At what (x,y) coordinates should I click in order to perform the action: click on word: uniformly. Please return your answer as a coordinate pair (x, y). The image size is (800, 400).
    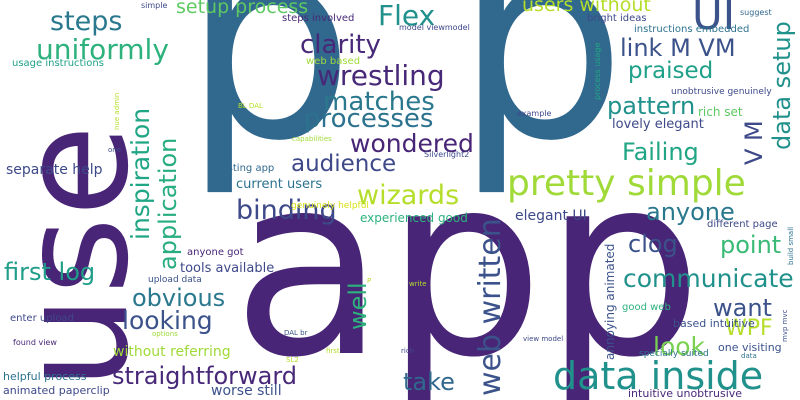
    Looking at the image, I should click on (102, 49).